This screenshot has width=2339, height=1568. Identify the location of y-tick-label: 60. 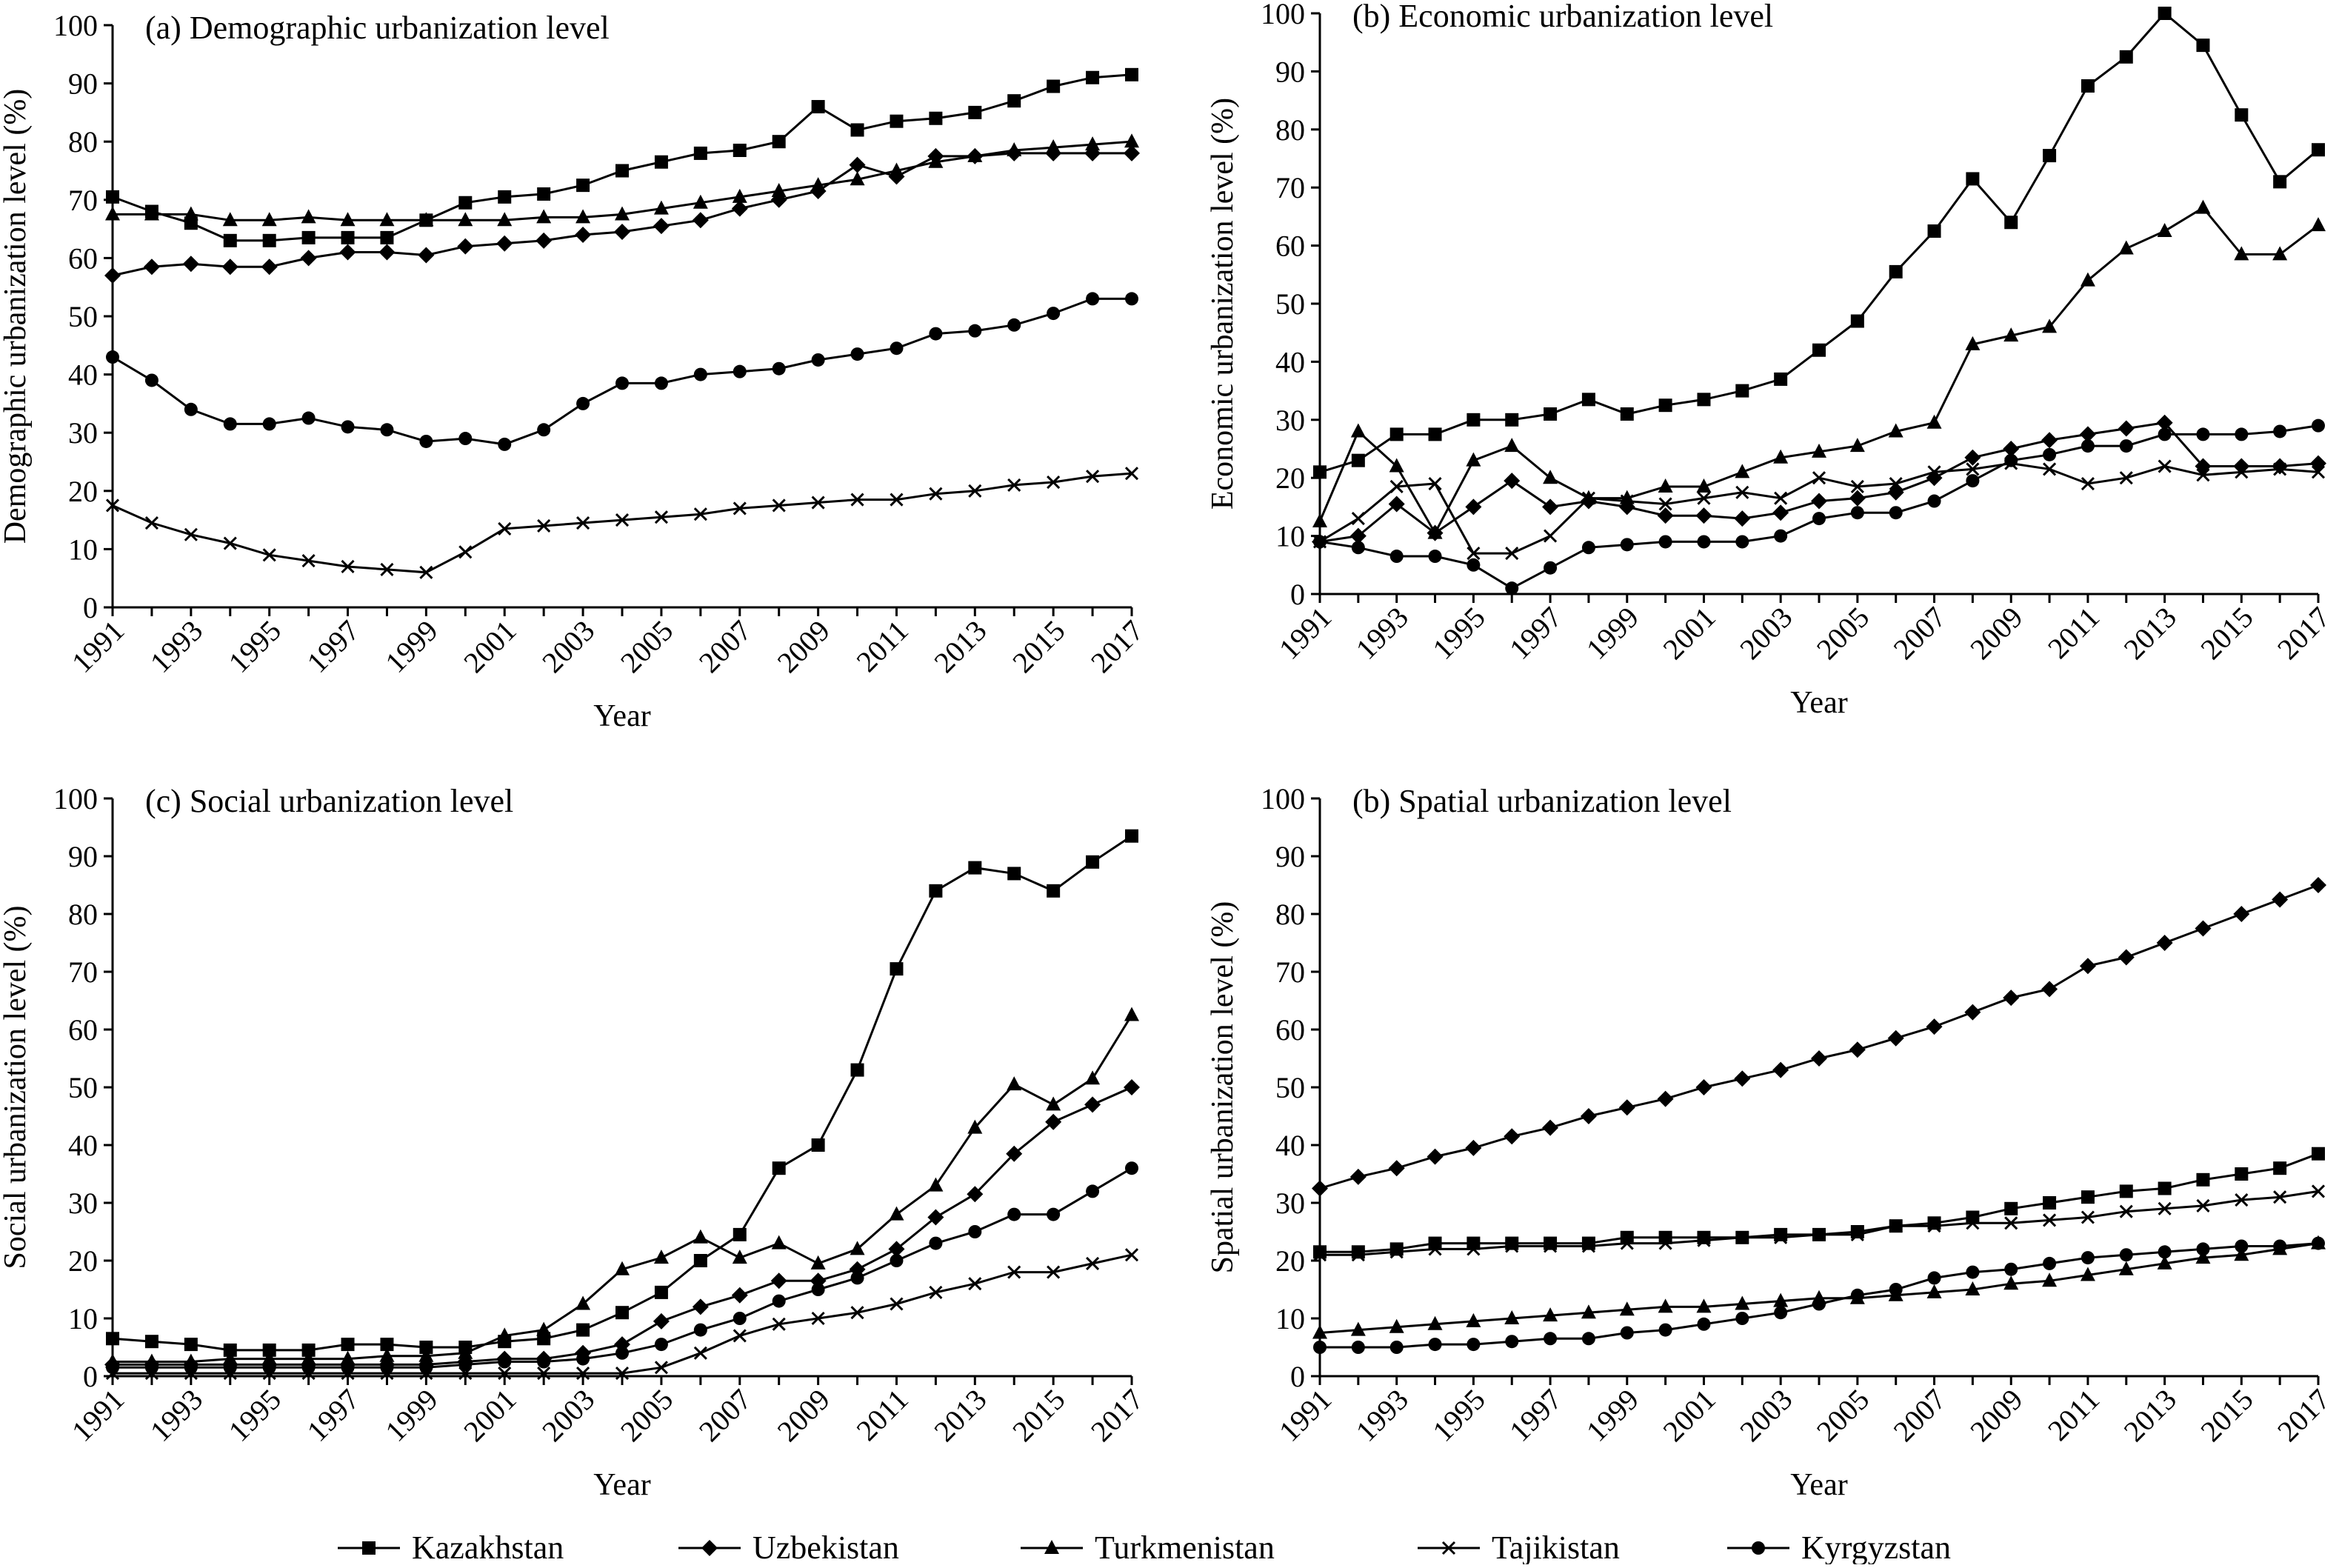
(83, 258).